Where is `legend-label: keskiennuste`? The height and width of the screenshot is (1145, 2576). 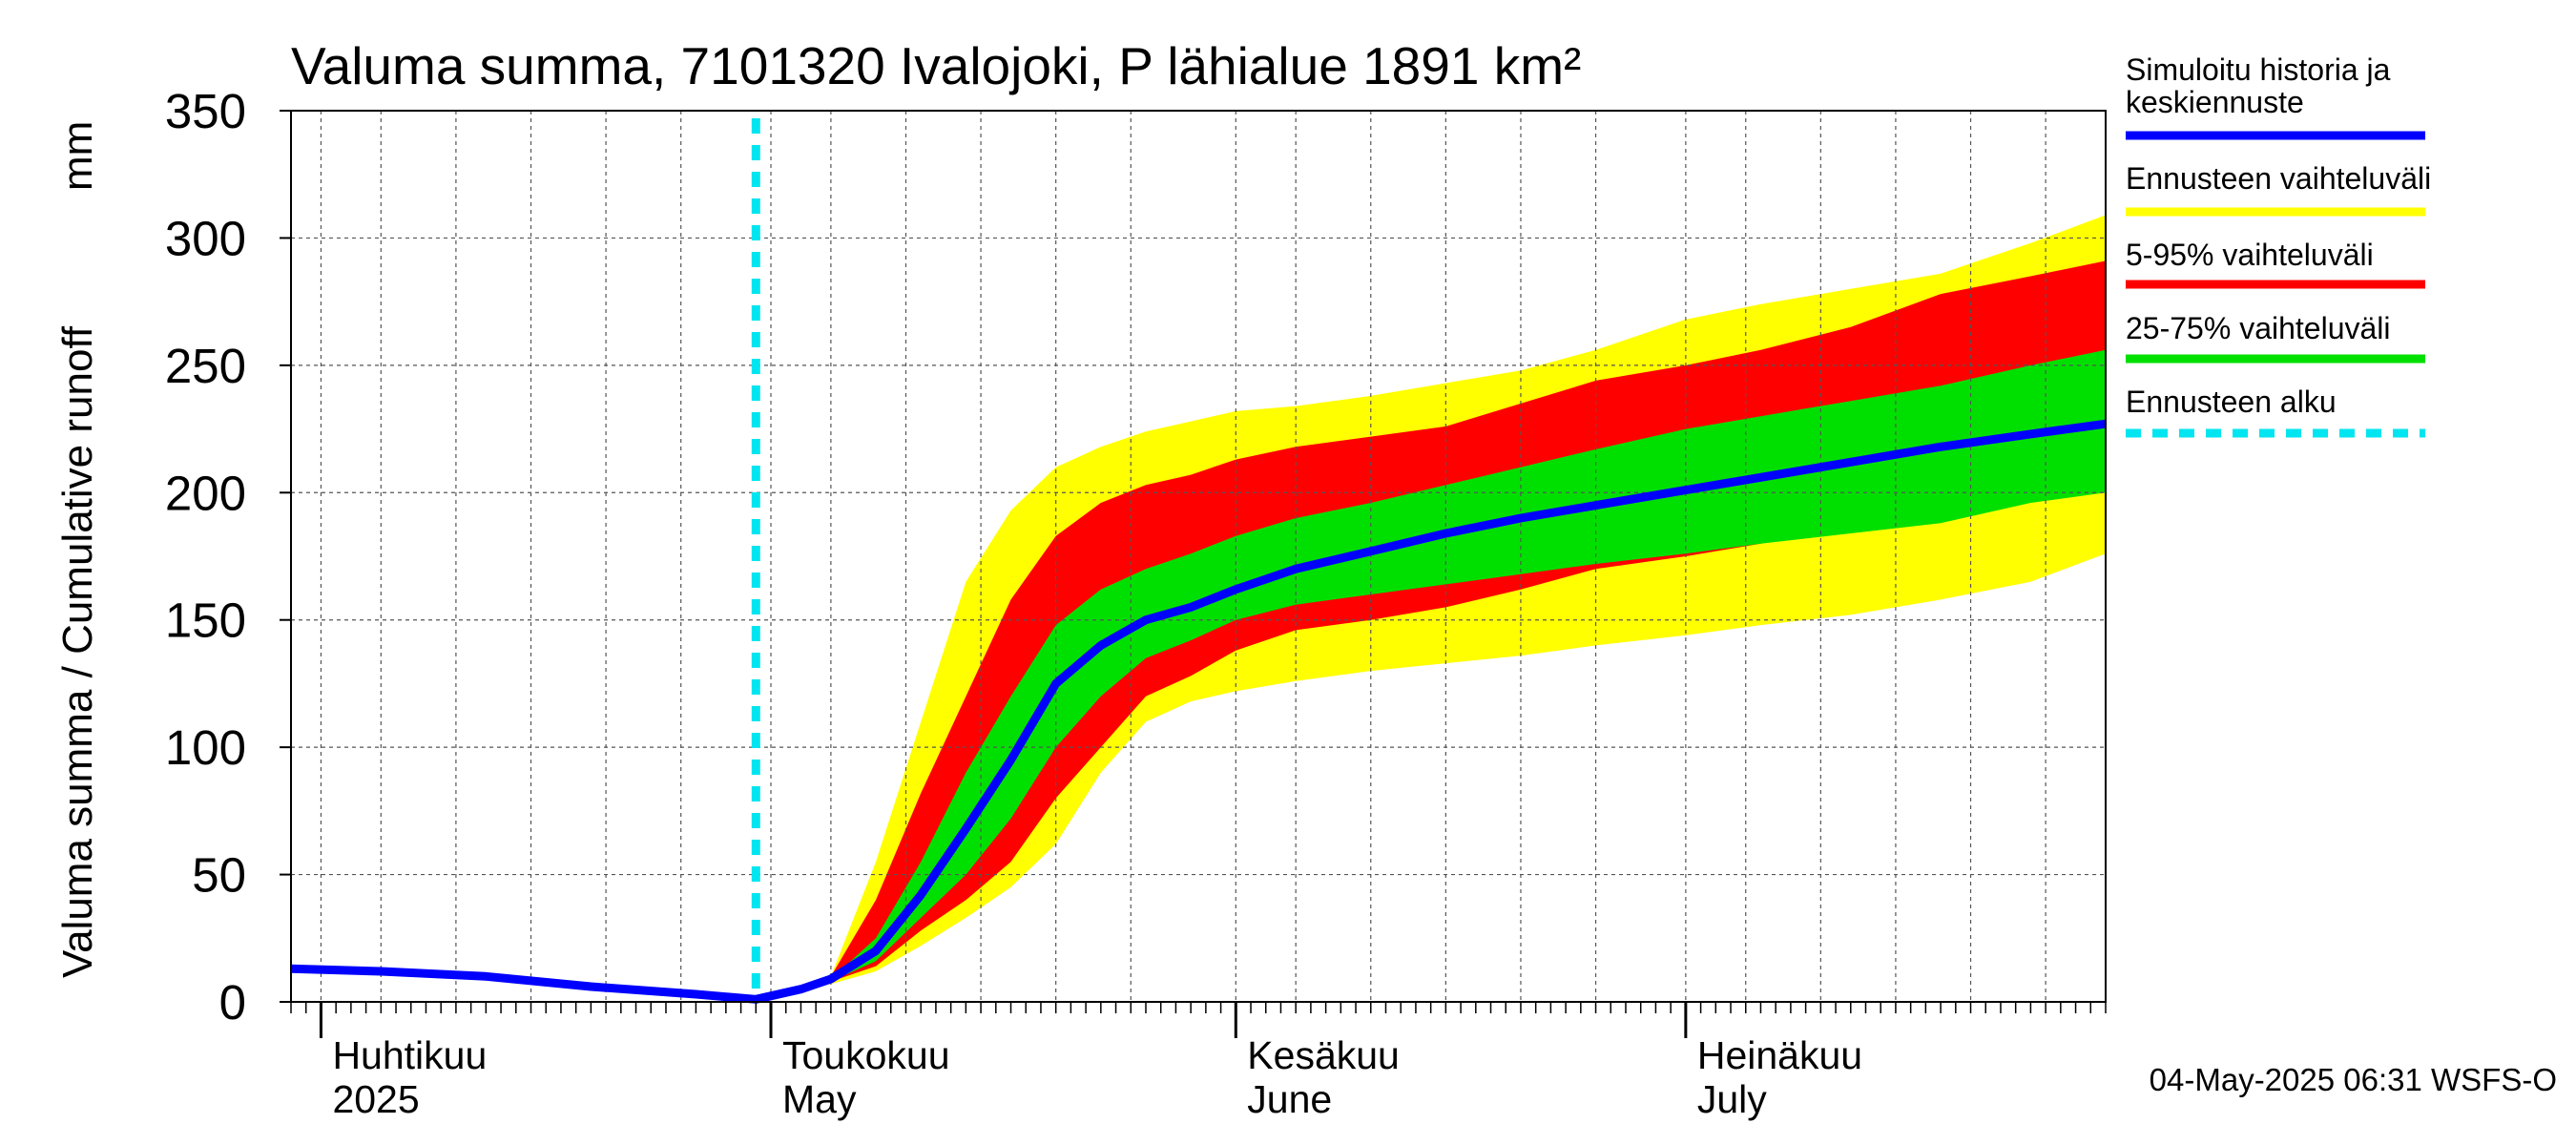
legend-label: keskiennuste is located at coordinates (2215, 102).